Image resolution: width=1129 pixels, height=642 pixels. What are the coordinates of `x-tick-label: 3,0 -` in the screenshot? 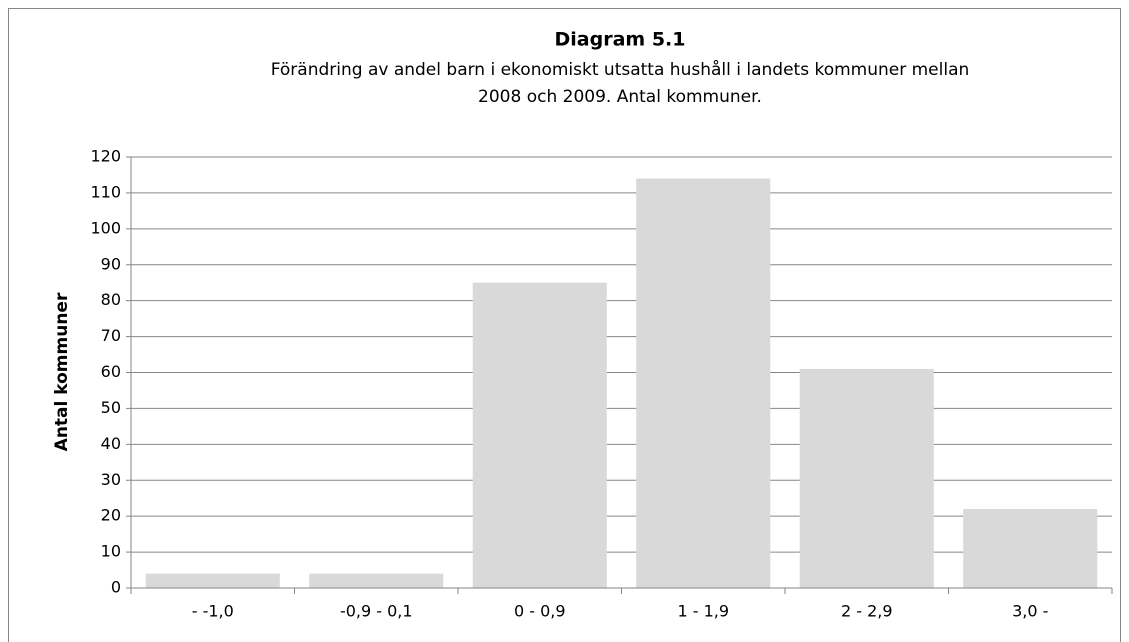 It's located at (1030, 611).